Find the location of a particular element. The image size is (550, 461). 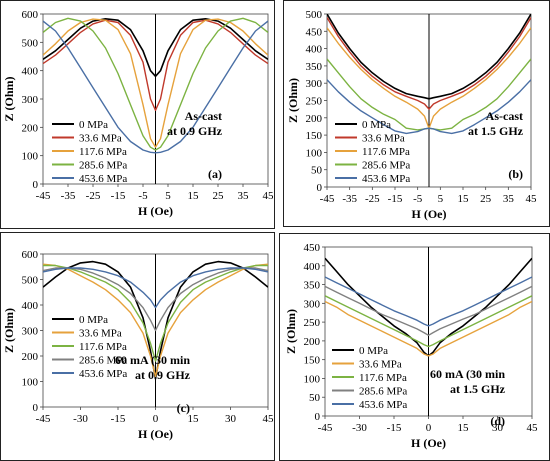

panel-annotation-1: at 0.9 GHz is located at coordinates (163, 375).